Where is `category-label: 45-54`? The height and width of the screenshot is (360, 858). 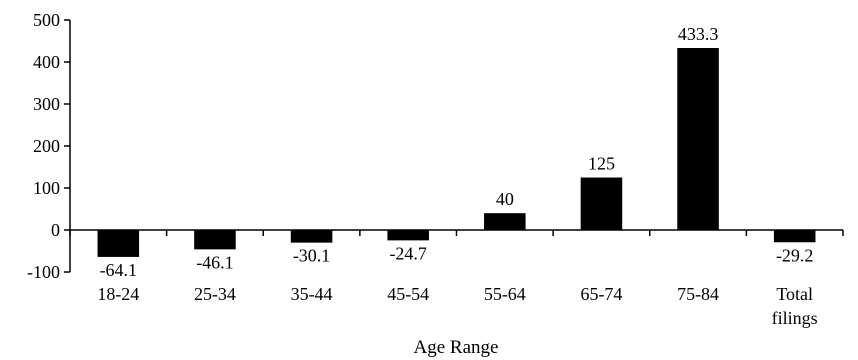
category-label: 45-54 is located at coordinates (408, 294).